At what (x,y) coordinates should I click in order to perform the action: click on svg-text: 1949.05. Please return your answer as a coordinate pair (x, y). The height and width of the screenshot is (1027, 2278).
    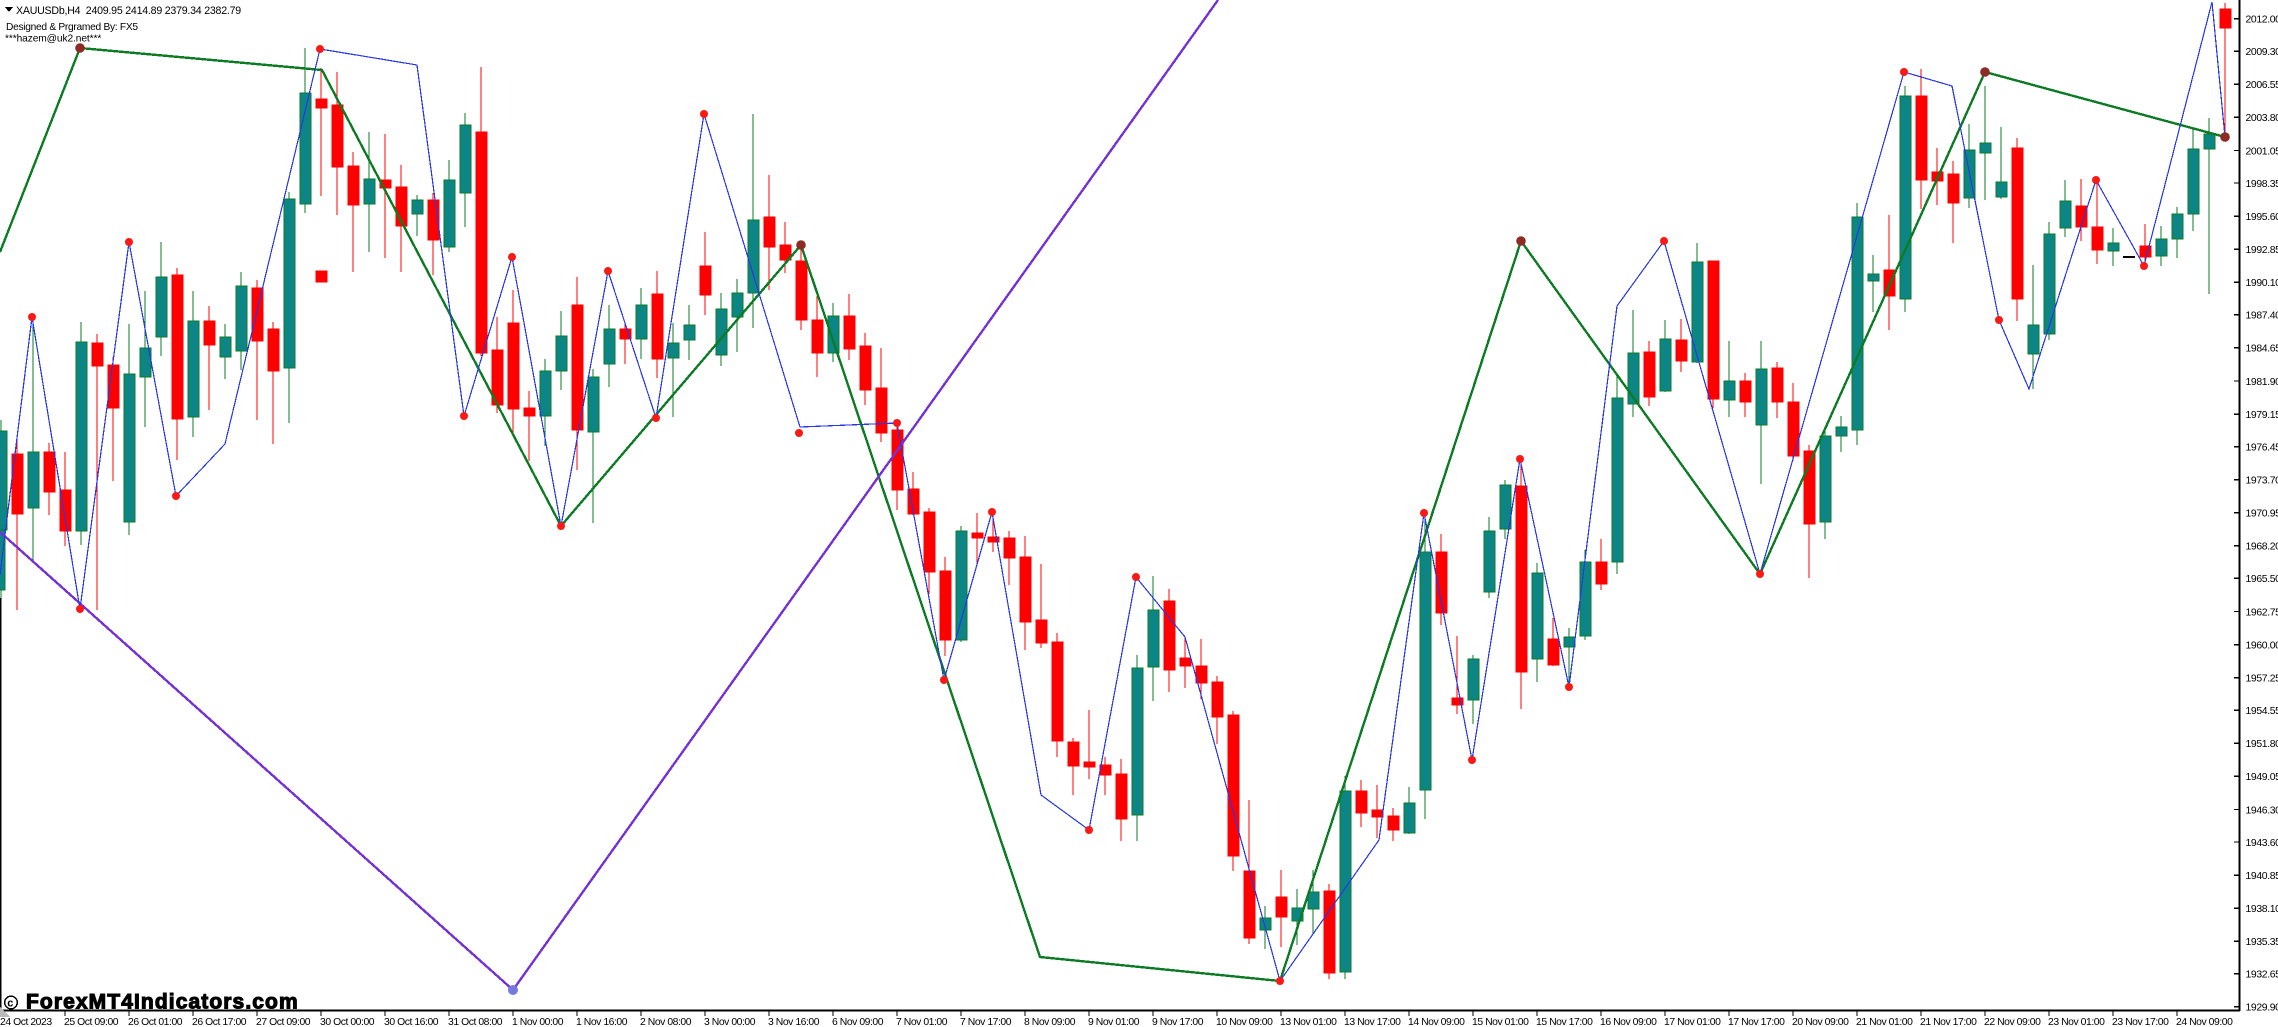
    Looking at the image, I should click on (2262, 777).